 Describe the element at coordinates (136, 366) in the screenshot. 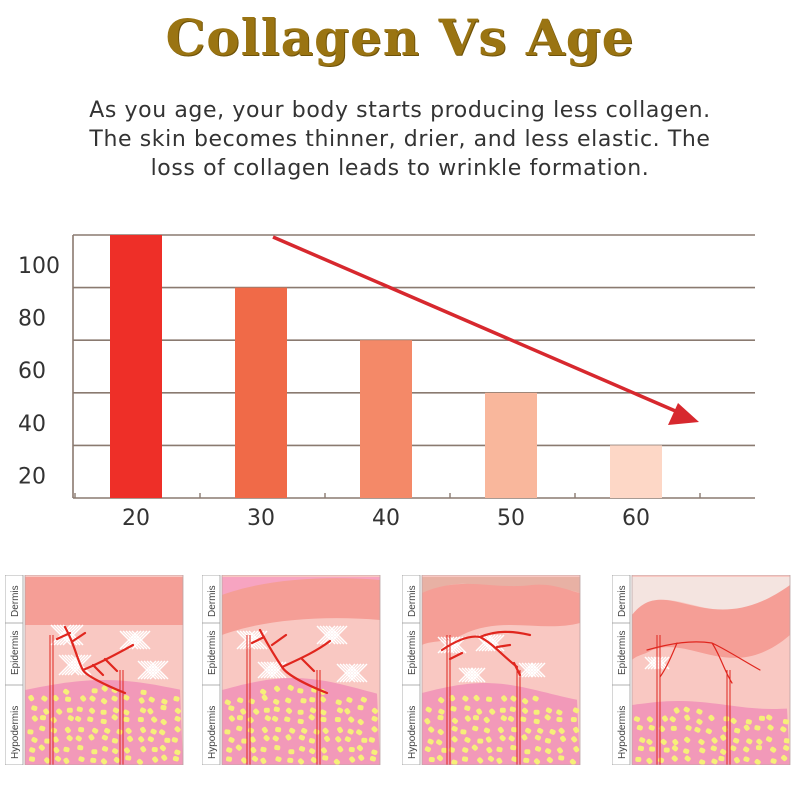

I see `bar` at that location.